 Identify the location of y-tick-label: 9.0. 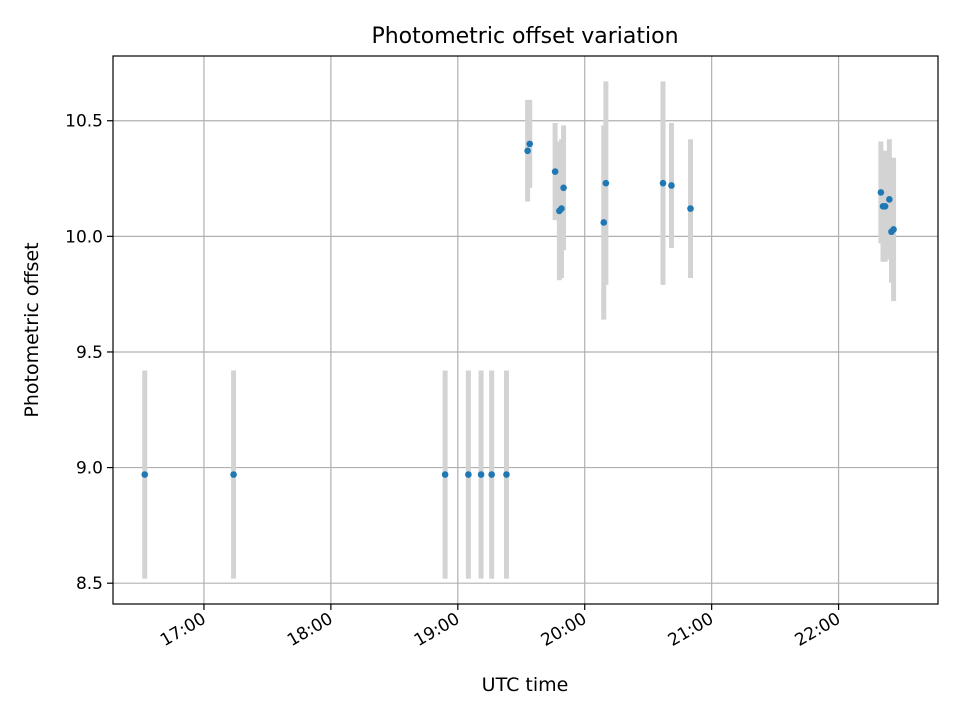
(89, 469).